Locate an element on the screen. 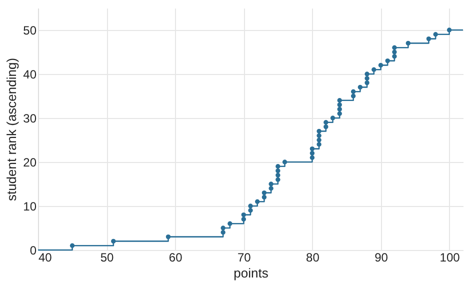 This screenshot has width=474, height=285. y-axis-title: student rank (ascending) is located at coordinates (12, 130).